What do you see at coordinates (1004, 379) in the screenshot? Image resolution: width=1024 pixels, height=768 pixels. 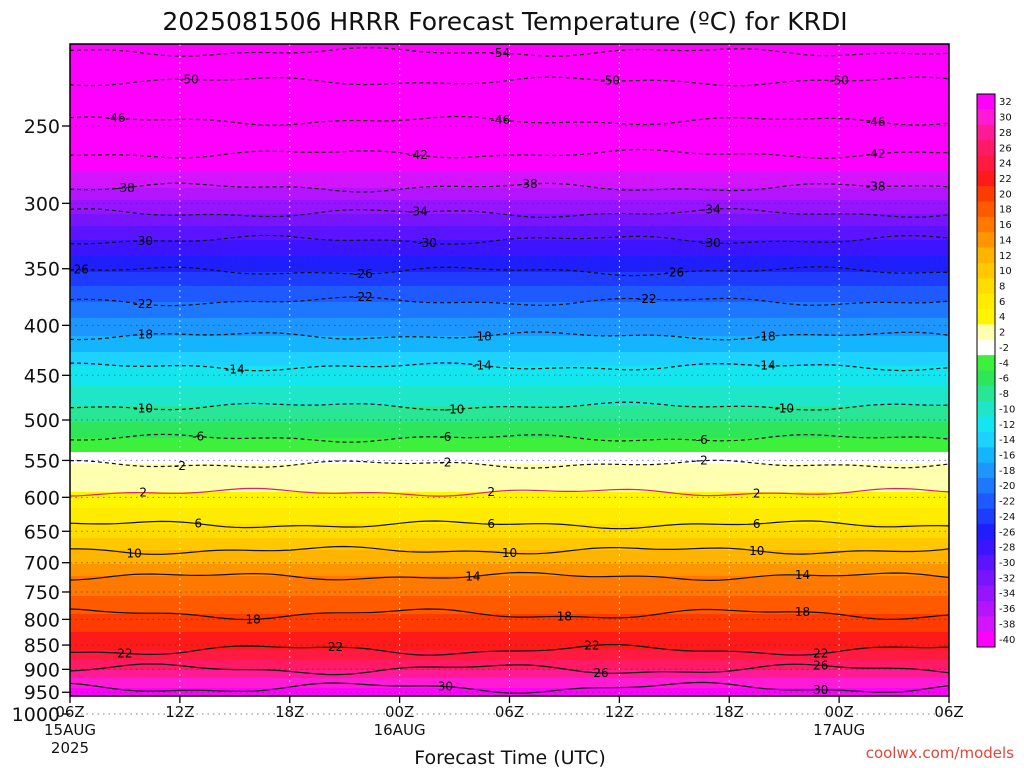 I see `colorbar-label: -6` at bounding box center [1004, 379].